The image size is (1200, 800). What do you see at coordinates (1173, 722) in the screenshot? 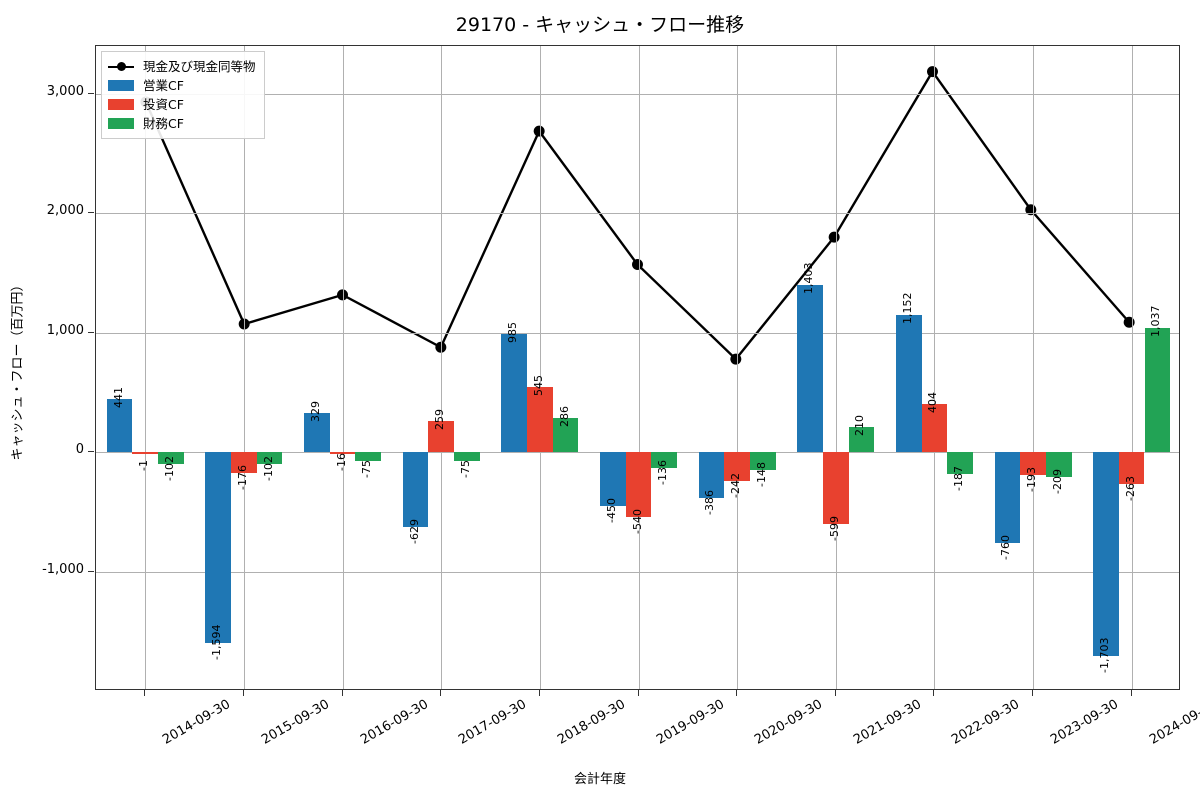
I see `x-tick-label: 2024-09-30` at bounding box center [1173, 722].